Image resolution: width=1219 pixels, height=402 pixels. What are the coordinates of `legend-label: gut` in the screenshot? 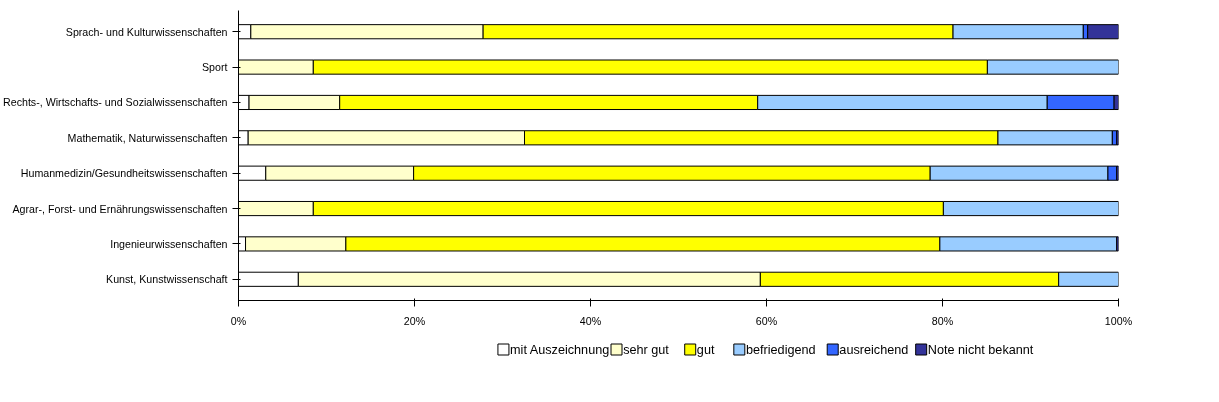 It's located at (705, 349).